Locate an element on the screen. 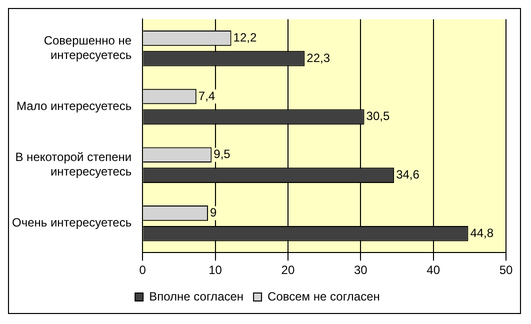 The height and width of the screenshot is (324, 531). data-label: 9,5 is located at coordinates (222, 154).